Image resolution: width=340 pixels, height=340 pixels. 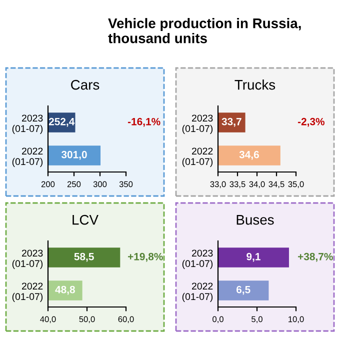 What do you see at coordinates (48, 320) in the screenshot?
I see `x-tick-label: 40,0` at bounding box center [48, 320].